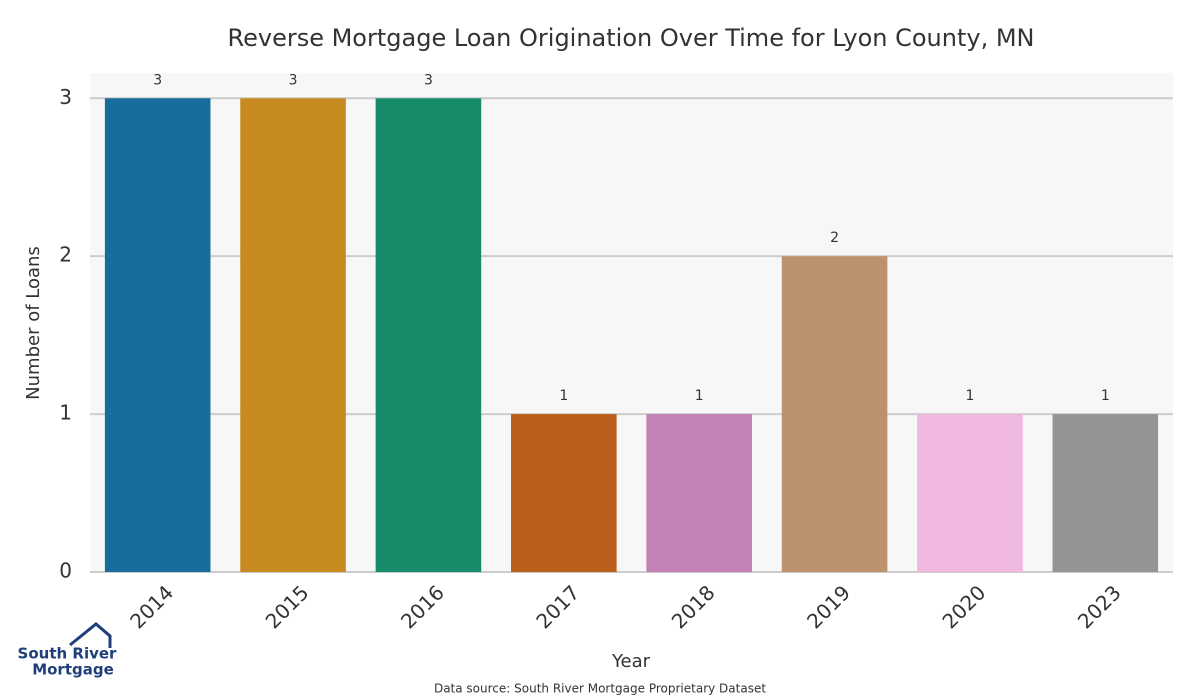 The width and height of the screenshot is (1200, 700). I want to click on x-axis-label: Year, so click(631, 661).